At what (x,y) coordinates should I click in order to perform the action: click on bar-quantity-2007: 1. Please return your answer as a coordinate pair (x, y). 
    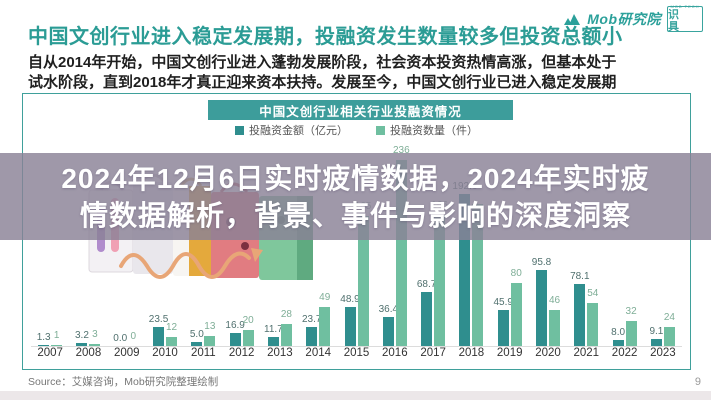
    Looking at the image, I should click on (57, 338).